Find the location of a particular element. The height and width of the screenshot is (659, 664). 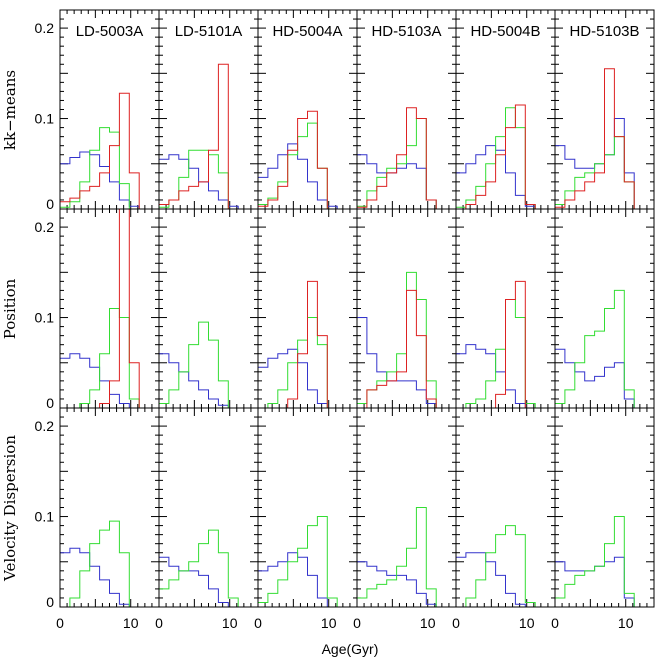

panel-r2-c4: 0 10 is located at coordinates (504, 519).